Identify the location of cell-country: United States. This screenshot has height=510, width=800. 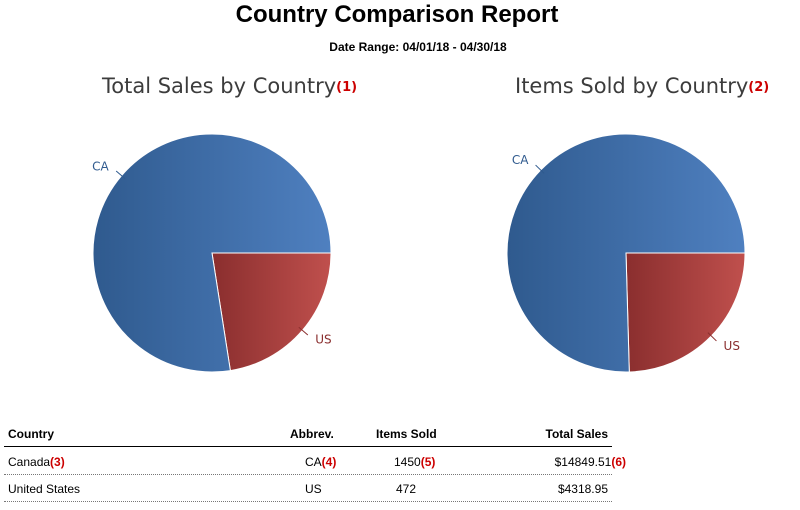
(44, 489).